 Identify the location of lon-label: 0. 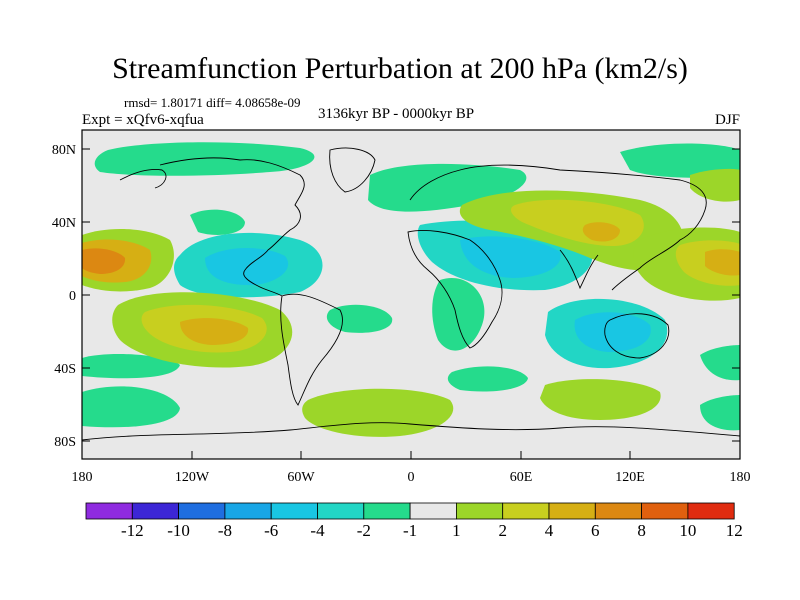
(411, 477).